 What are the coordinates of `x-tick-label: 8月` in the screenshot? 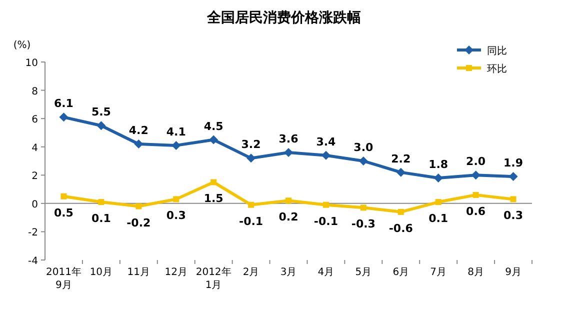 It's located at (476, 272).